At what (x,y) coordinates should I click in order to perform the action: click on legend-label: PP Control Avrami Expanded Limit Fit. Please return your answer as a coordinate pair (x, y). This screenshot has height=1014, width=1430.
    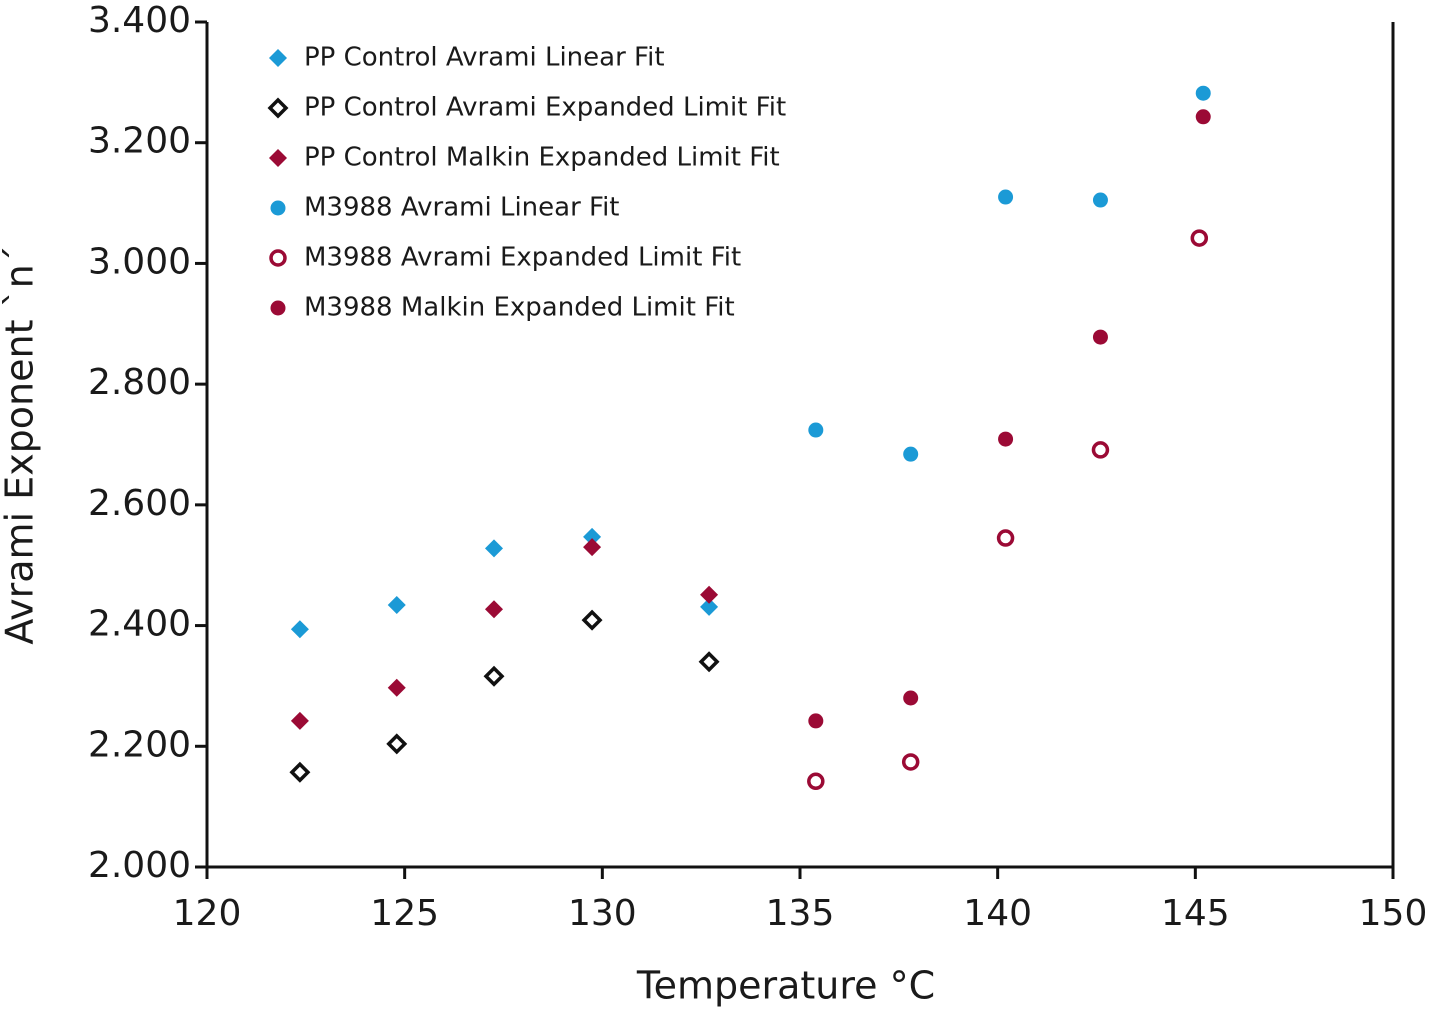
    Looking at the image, I should click on (545, 108).